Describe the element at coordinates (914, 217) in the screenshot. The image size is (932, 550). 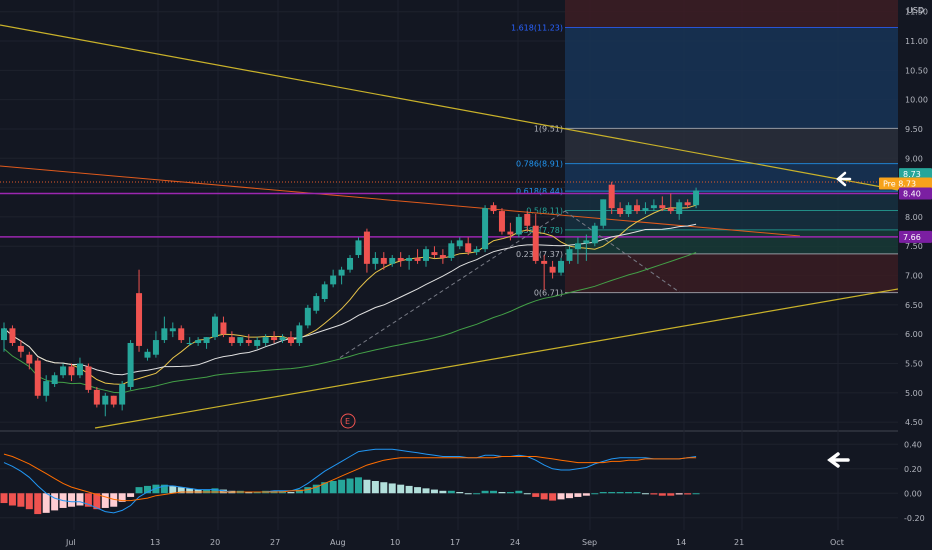
I see `price-tick-label: 8.00` at that location.